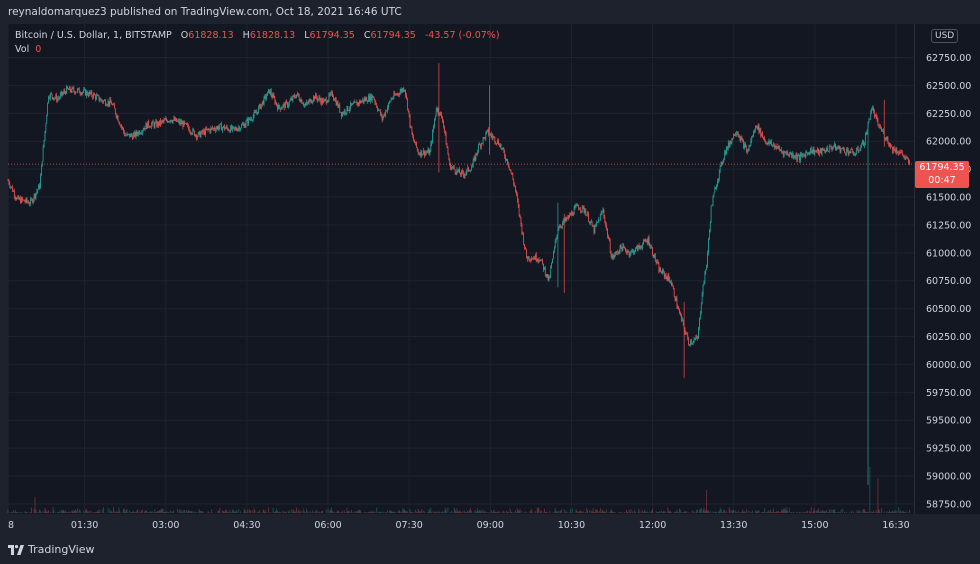  Describe the element at coordinates (947, 269) in the screenshot. I see `price-axis` at that location.